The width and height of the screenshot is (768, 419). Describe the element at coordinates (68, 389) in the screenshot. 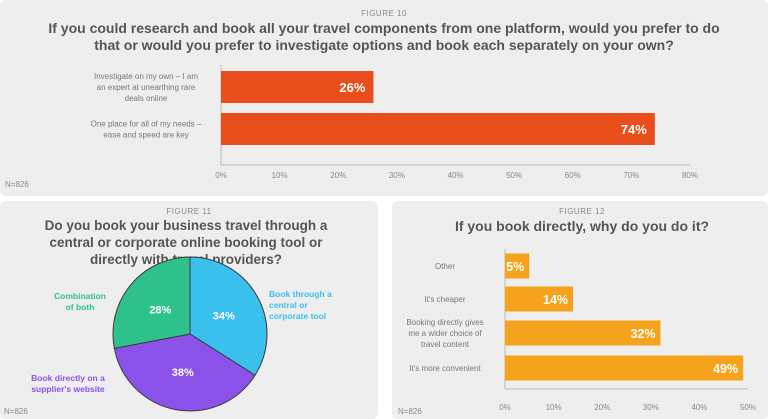

I see `slice-label: supplier's website` at that location.